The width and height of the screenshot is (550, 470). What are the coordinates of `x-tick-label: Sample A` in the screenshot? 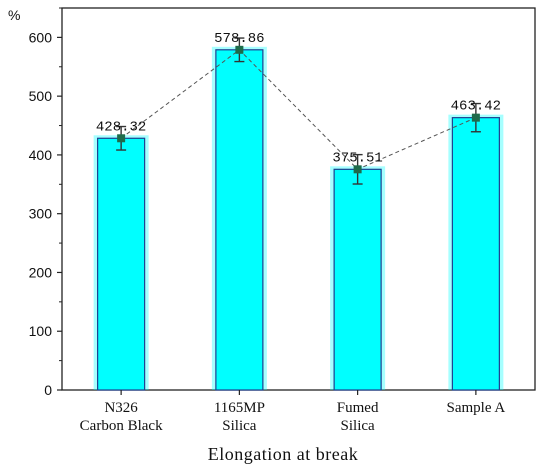 It's located at (476, 408).